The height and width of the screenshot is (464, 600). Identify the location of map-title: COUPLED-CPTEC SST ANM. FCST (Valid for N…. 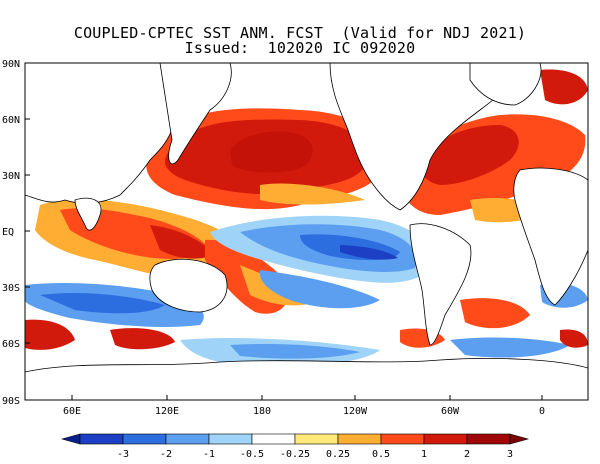
(300, 33).